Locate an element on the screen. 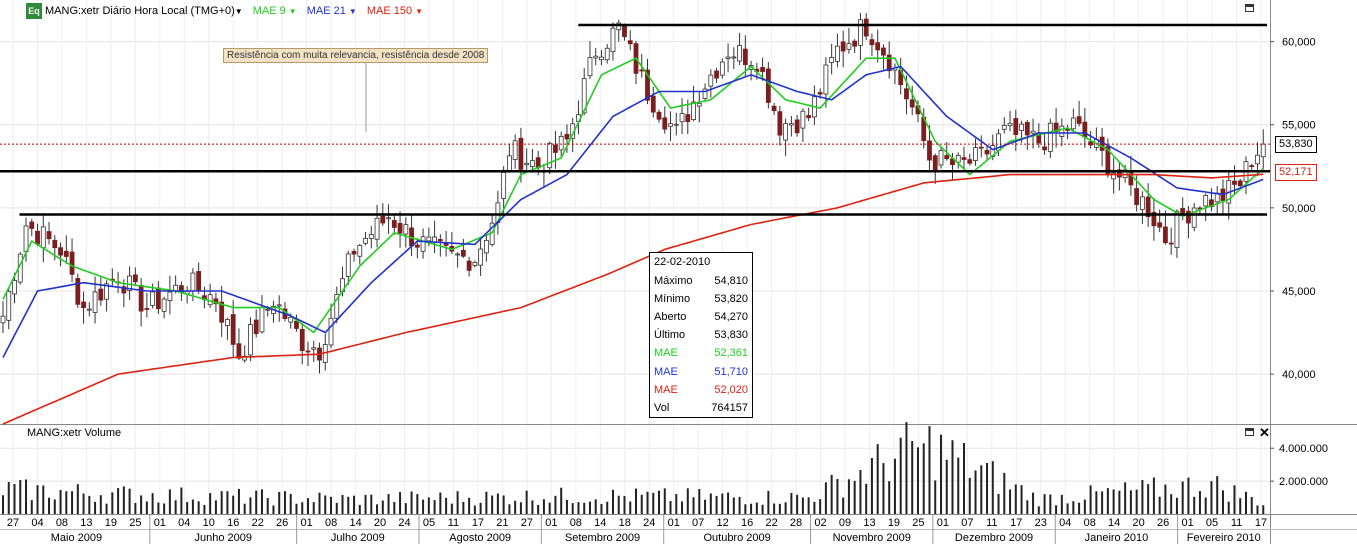  day-label: 24 is located at coordinates (649, 523).